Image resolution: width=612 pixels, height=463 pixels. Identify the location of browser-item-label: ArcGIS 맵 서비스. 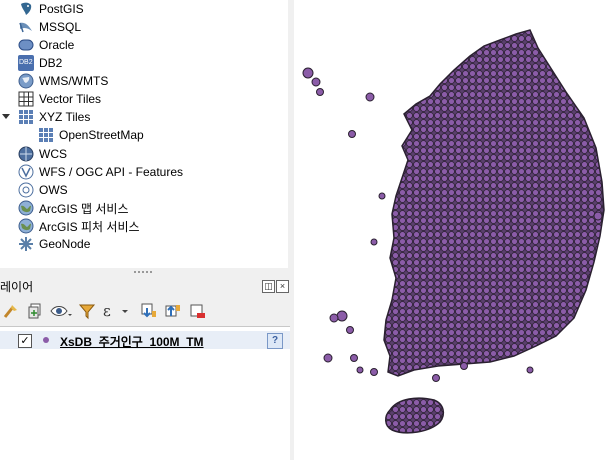
(84, 208).